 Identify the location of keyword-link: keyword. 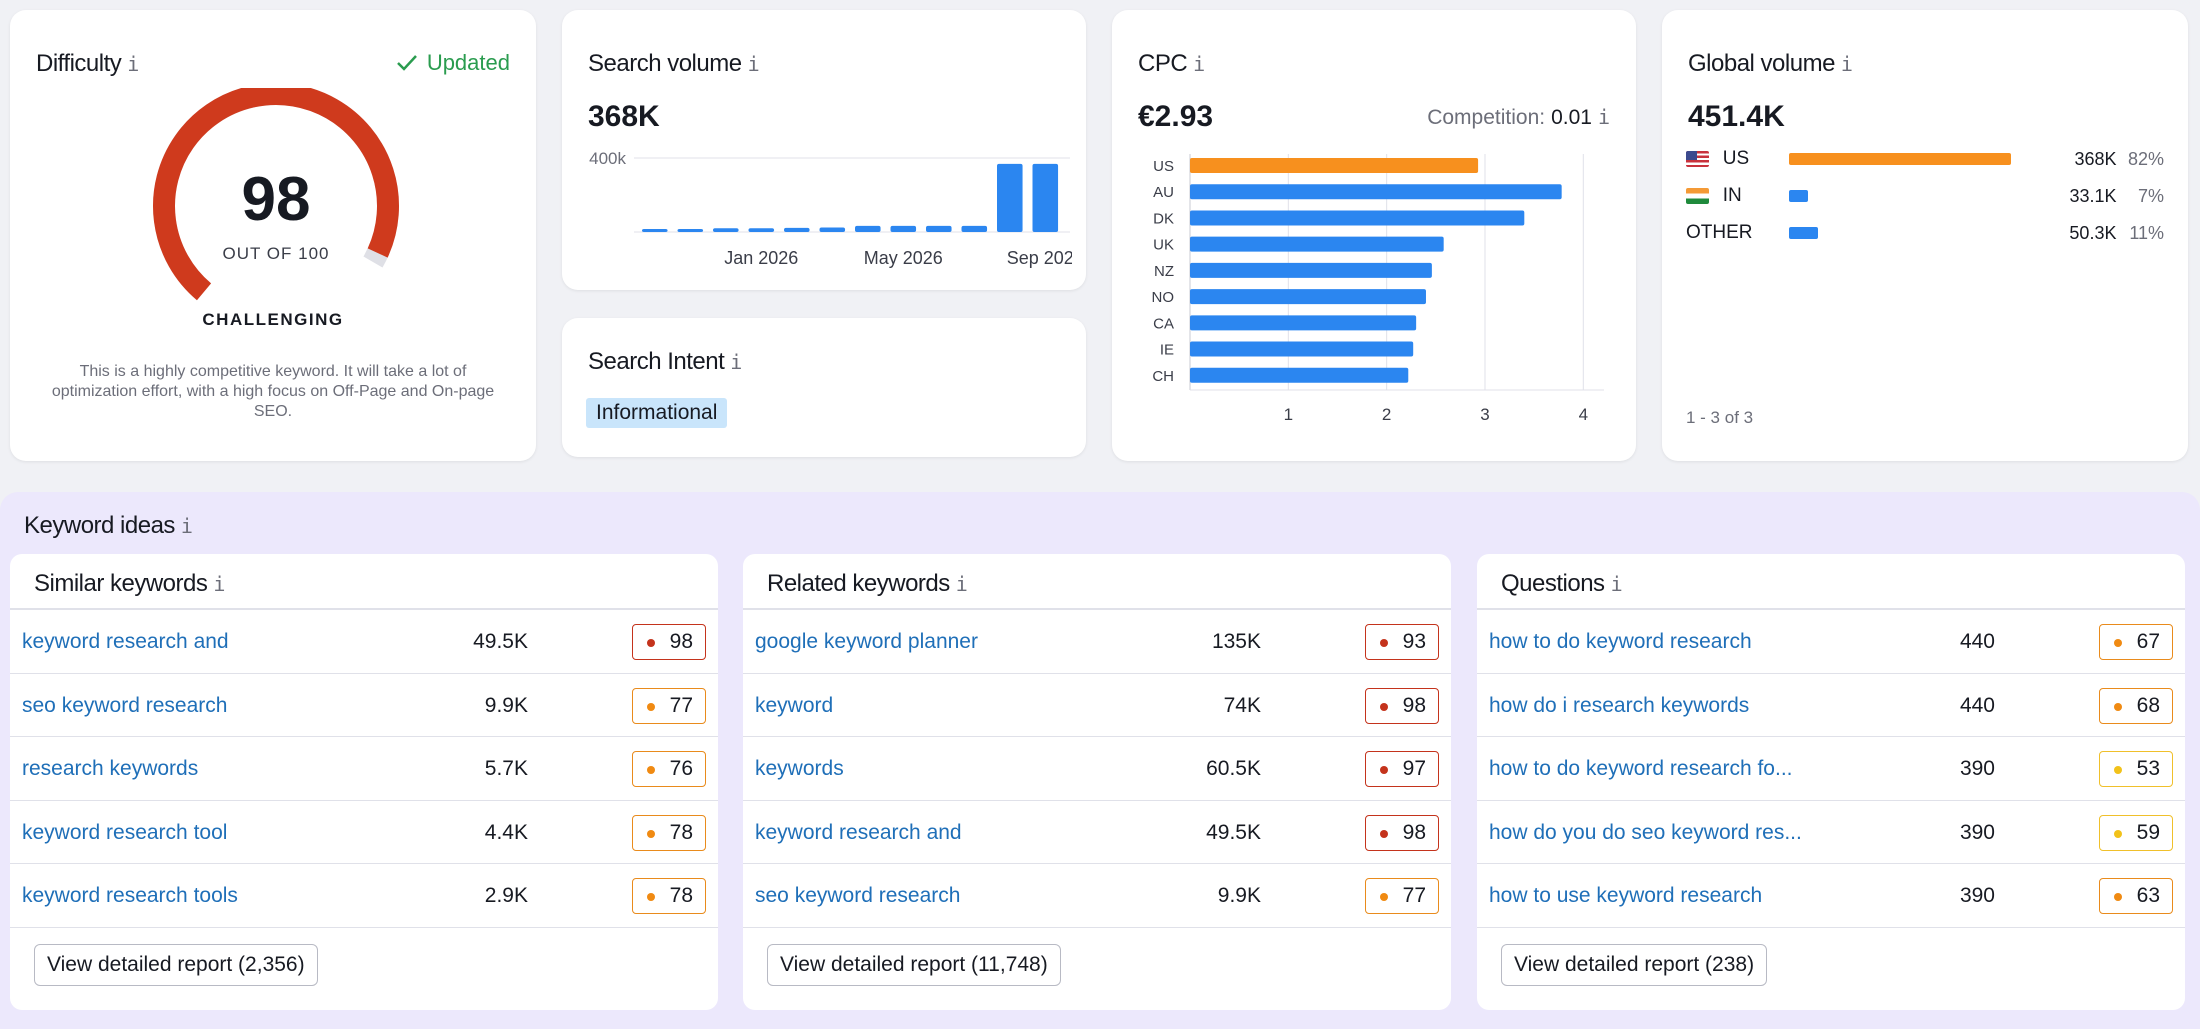
(794, 705).